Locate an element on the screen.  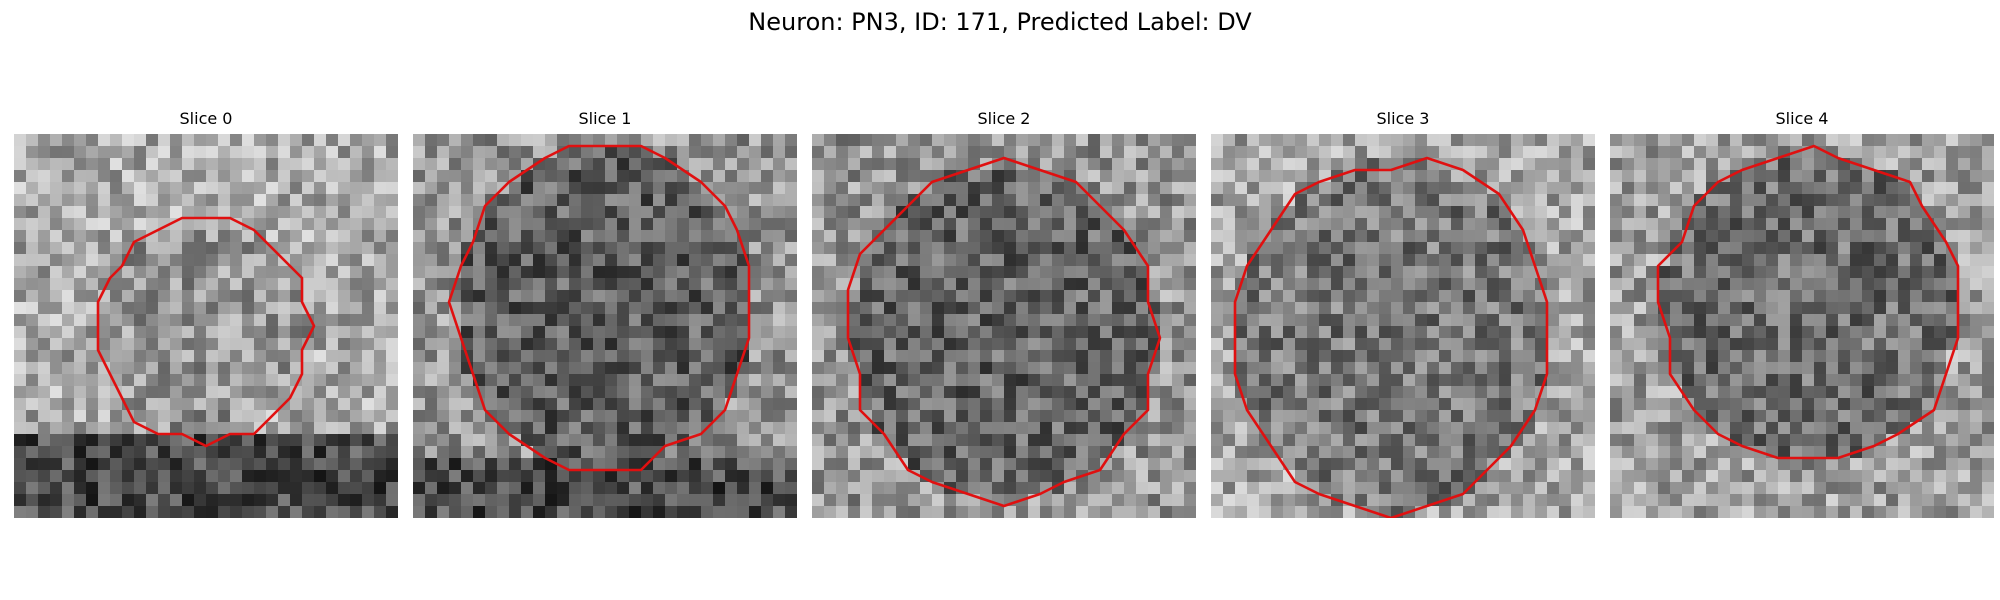
slice-title: Slice 2 is located at coordinates (1004, 118).